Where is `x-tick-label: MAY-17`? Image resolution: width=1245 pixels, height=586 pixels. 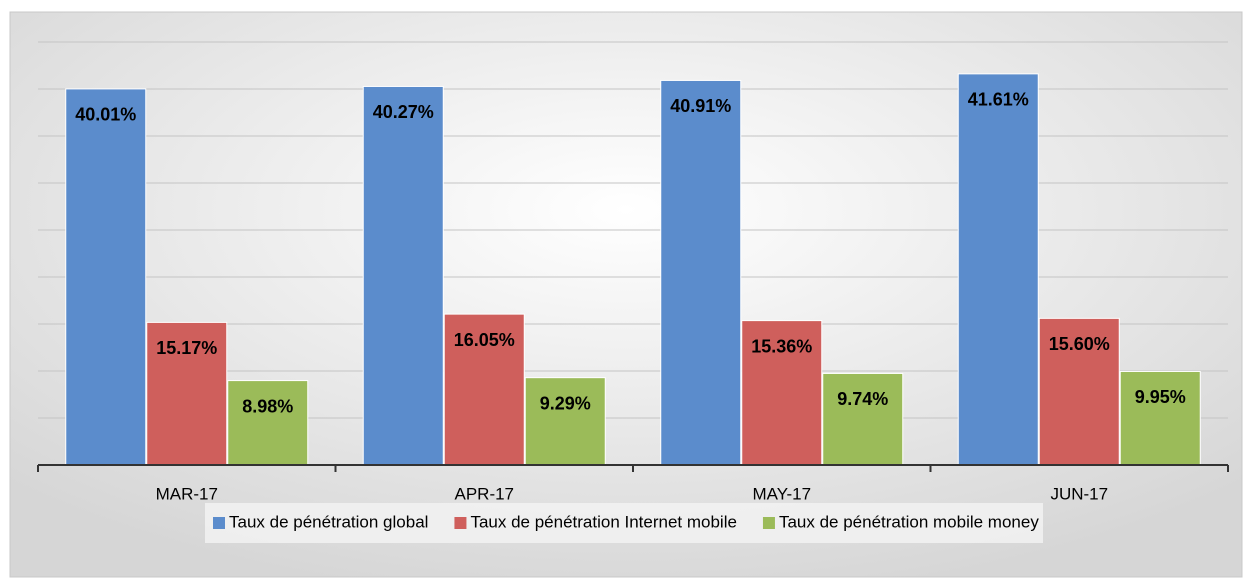 x-tick-label: MAY-17 is located at coordinates (781, 493).